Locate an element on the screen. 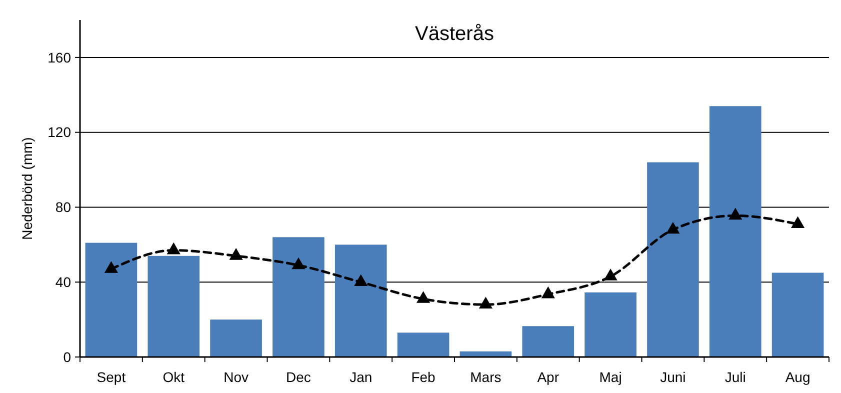  x-tick-label: Juli is located at coordinates (735, 377).